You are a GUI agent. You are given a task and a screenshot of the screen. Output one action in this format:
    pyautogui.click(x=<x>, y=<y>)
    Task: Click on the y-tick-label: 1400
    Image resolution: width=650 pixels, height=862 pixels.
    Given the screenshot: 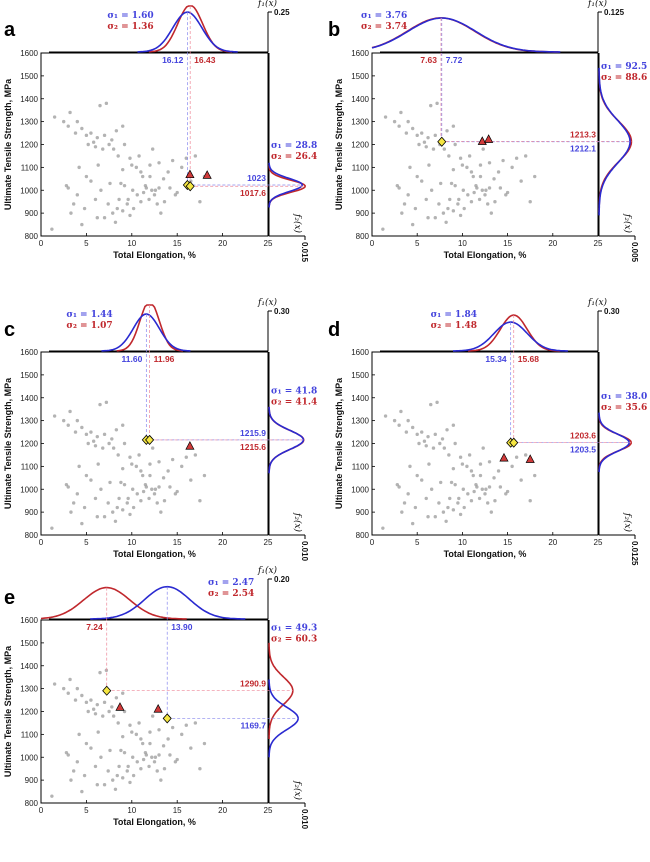 What is the action you would take?
    pyautogui.click(x=29, y=666)
    